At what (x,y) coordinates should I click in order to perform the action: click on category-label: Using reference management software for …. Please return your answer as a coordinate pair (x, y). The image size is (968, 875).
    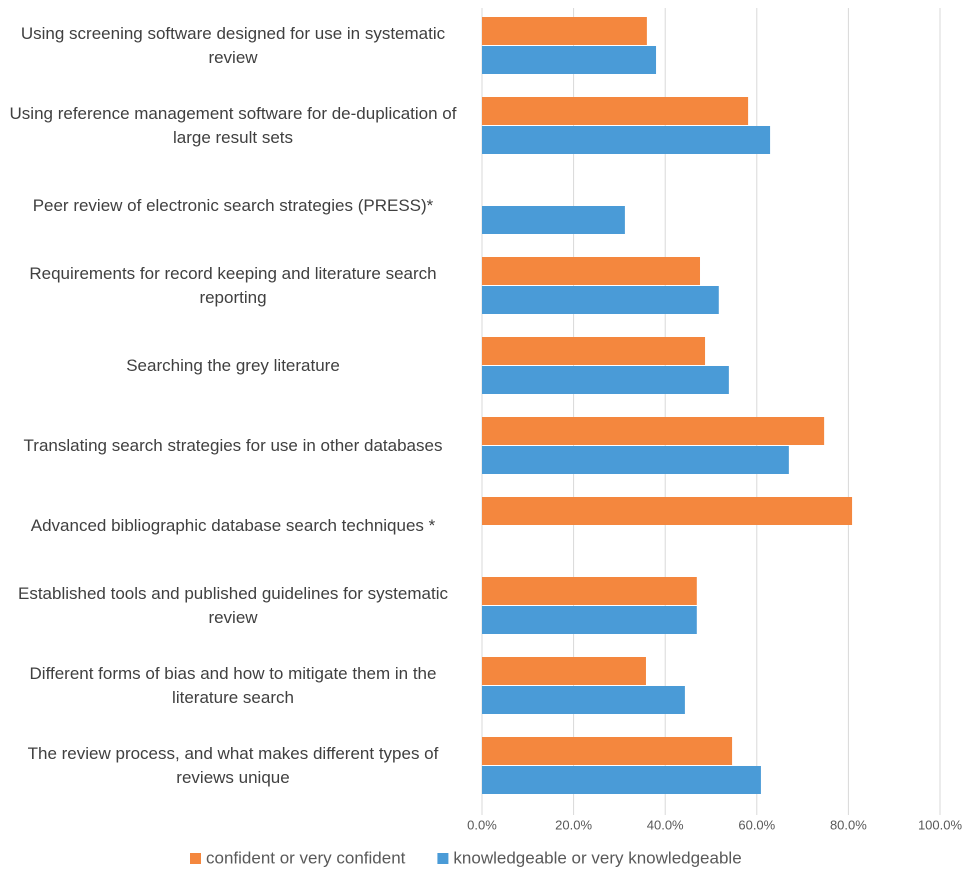
    Looking at the image, I should click on (233, 125).